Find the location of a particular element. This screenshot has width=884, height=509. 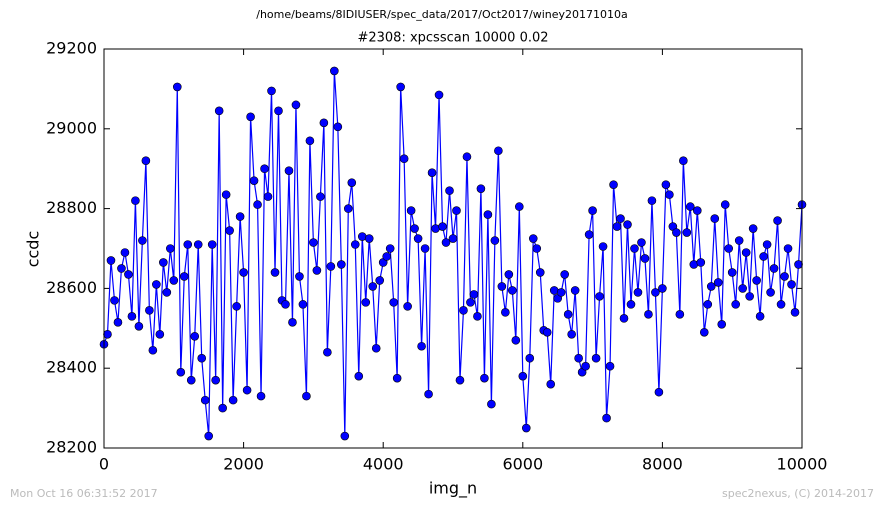

y-tick-label: 28200 is located at coordinates (71, 447).